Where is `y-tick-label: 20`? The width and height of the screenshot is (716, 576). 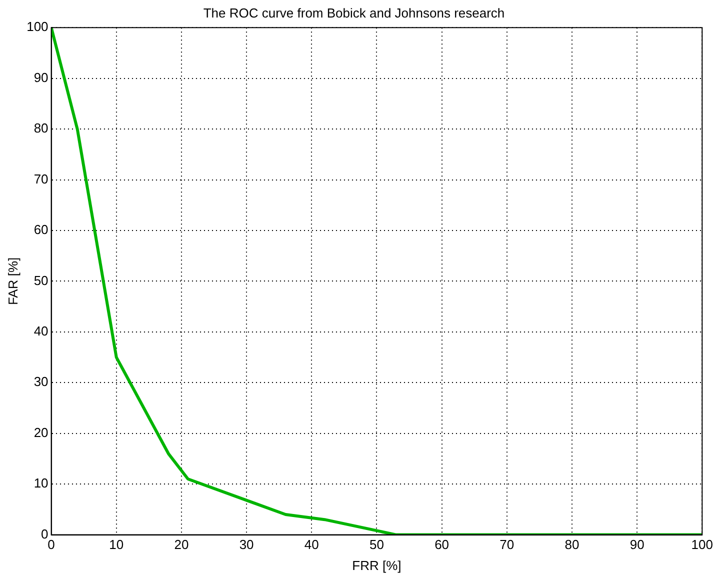 y-tick-label: 20 is located at coordinates (41, 432).